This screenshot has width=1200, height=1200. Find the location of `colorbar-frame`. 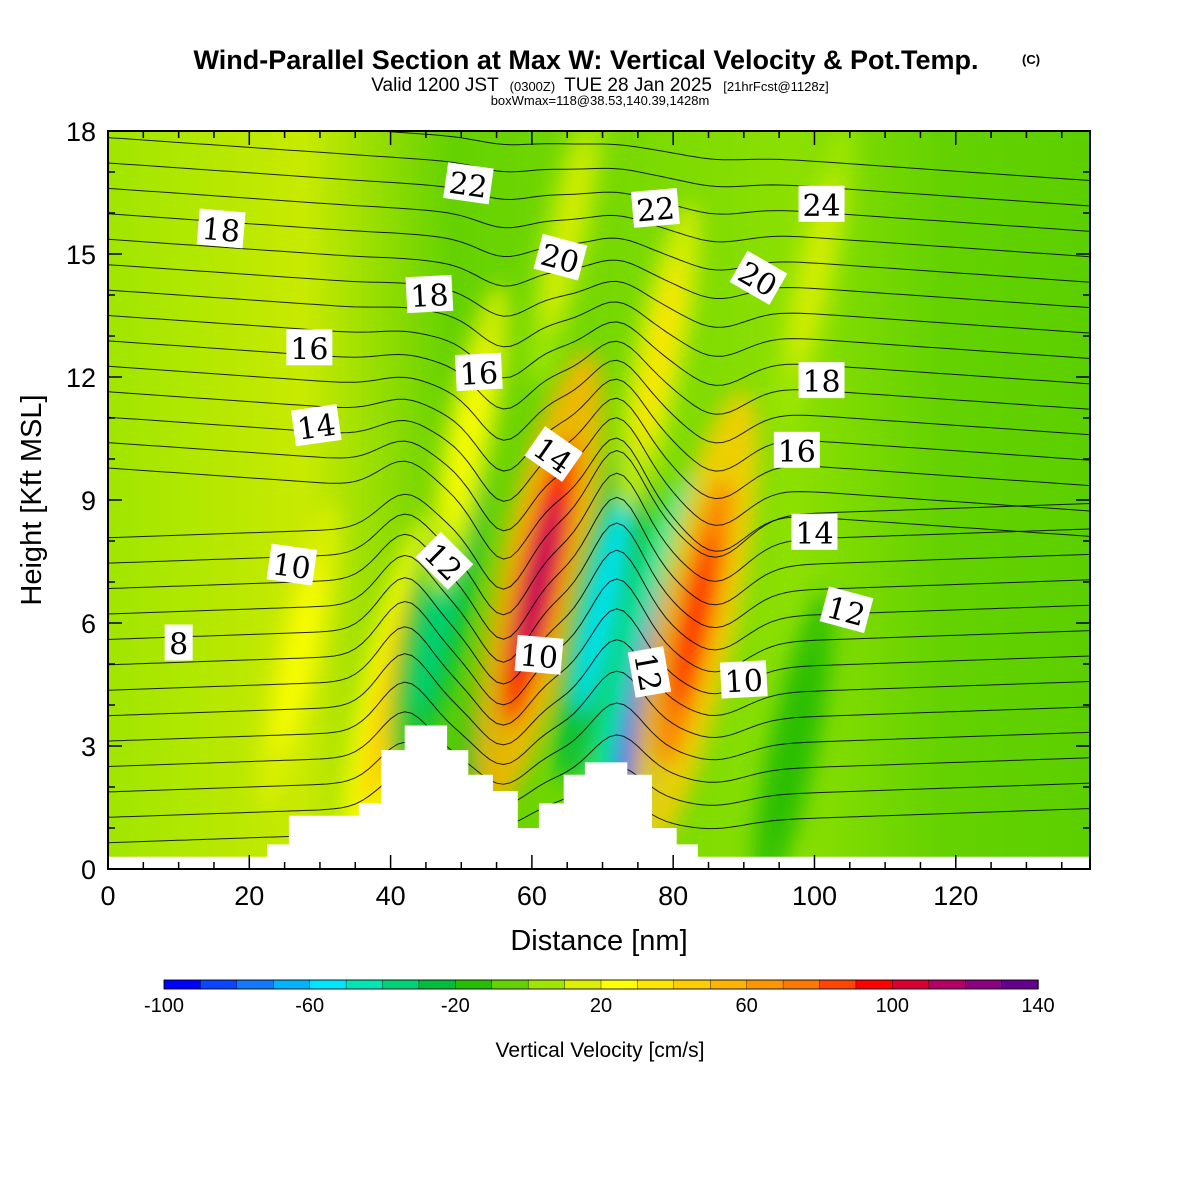

colorbar-frame is located at coordinates (601, 984).